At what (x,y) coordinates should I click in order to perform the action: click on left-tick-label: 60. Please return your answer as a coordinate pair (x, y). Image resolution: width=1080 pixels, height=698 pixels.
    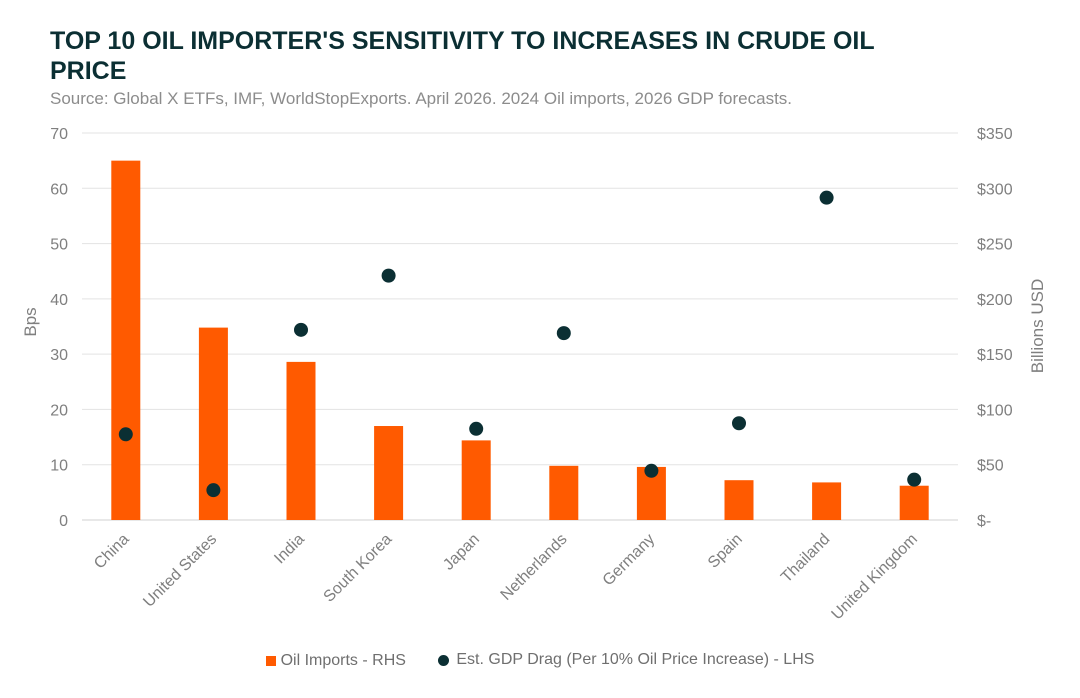
    Looking at the image, I should click on (59, 189).